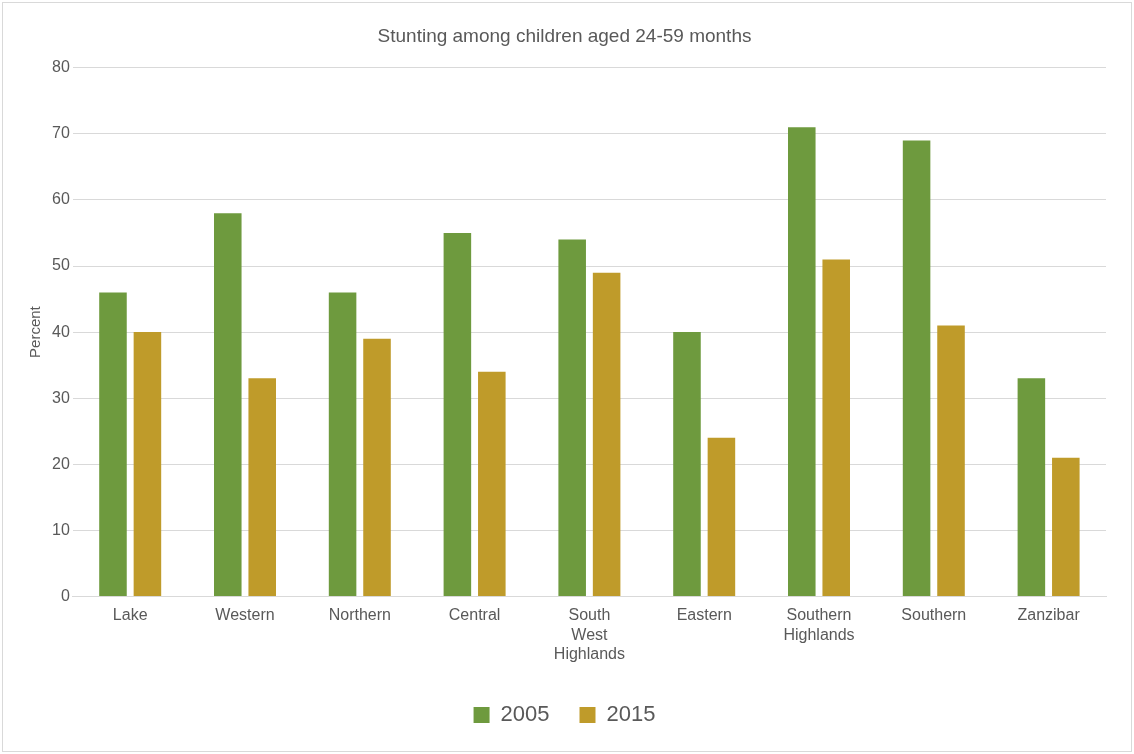 This screenshot has height=754, width=1134. Describe the element at coordinates (934, 615) in the screenshot. I see `x-tick-label: Southern` at that location.